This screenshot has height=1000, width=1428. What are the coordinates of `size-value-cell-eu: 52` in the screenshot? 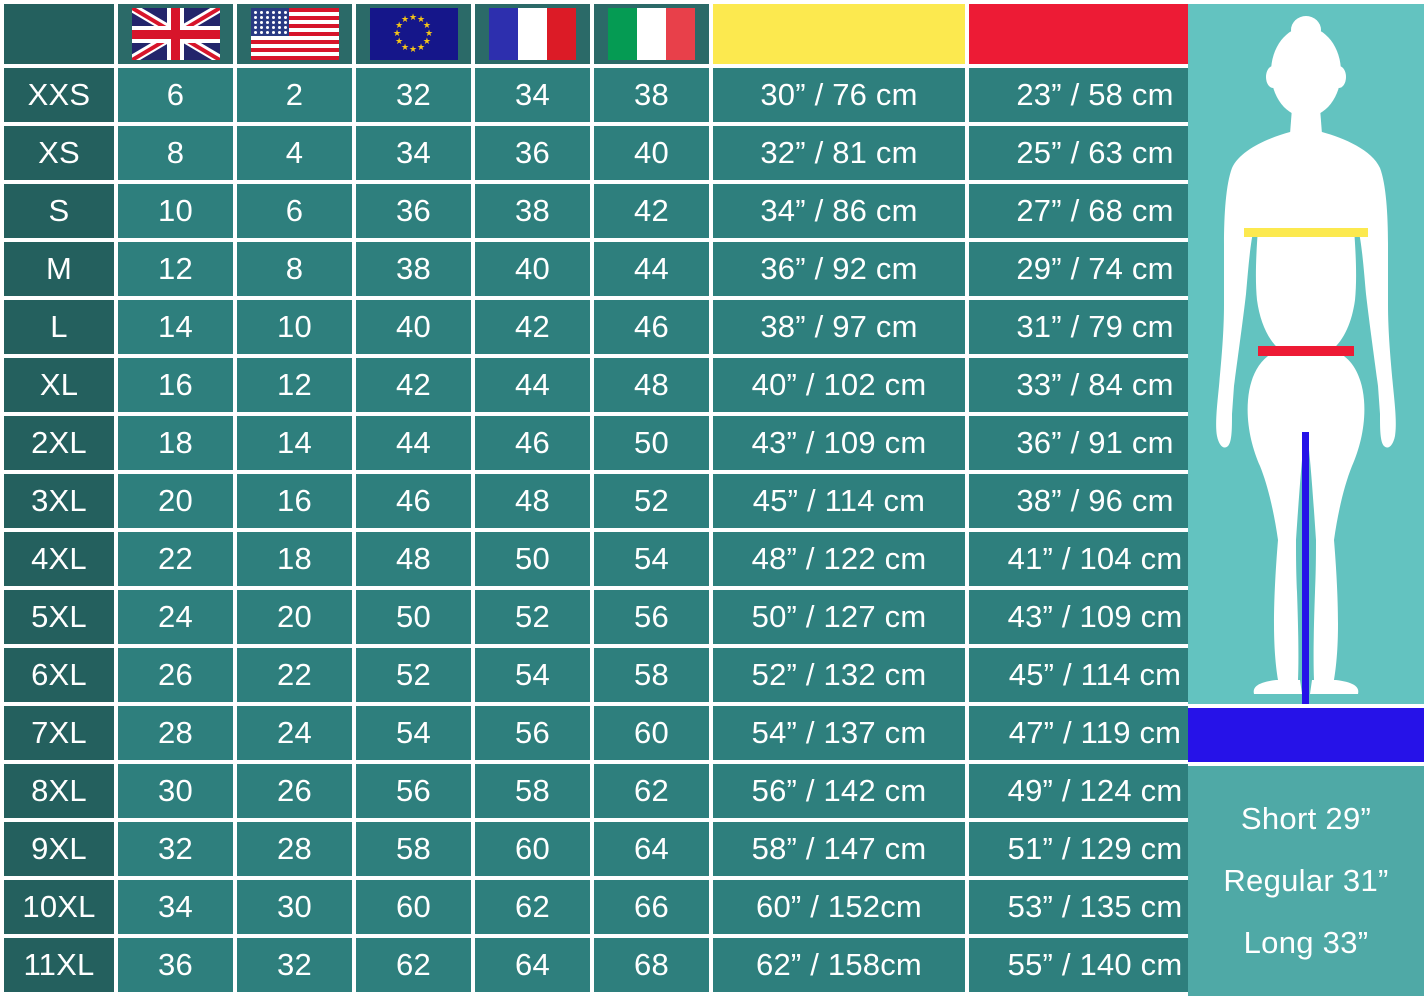 It's located at (413, 675).